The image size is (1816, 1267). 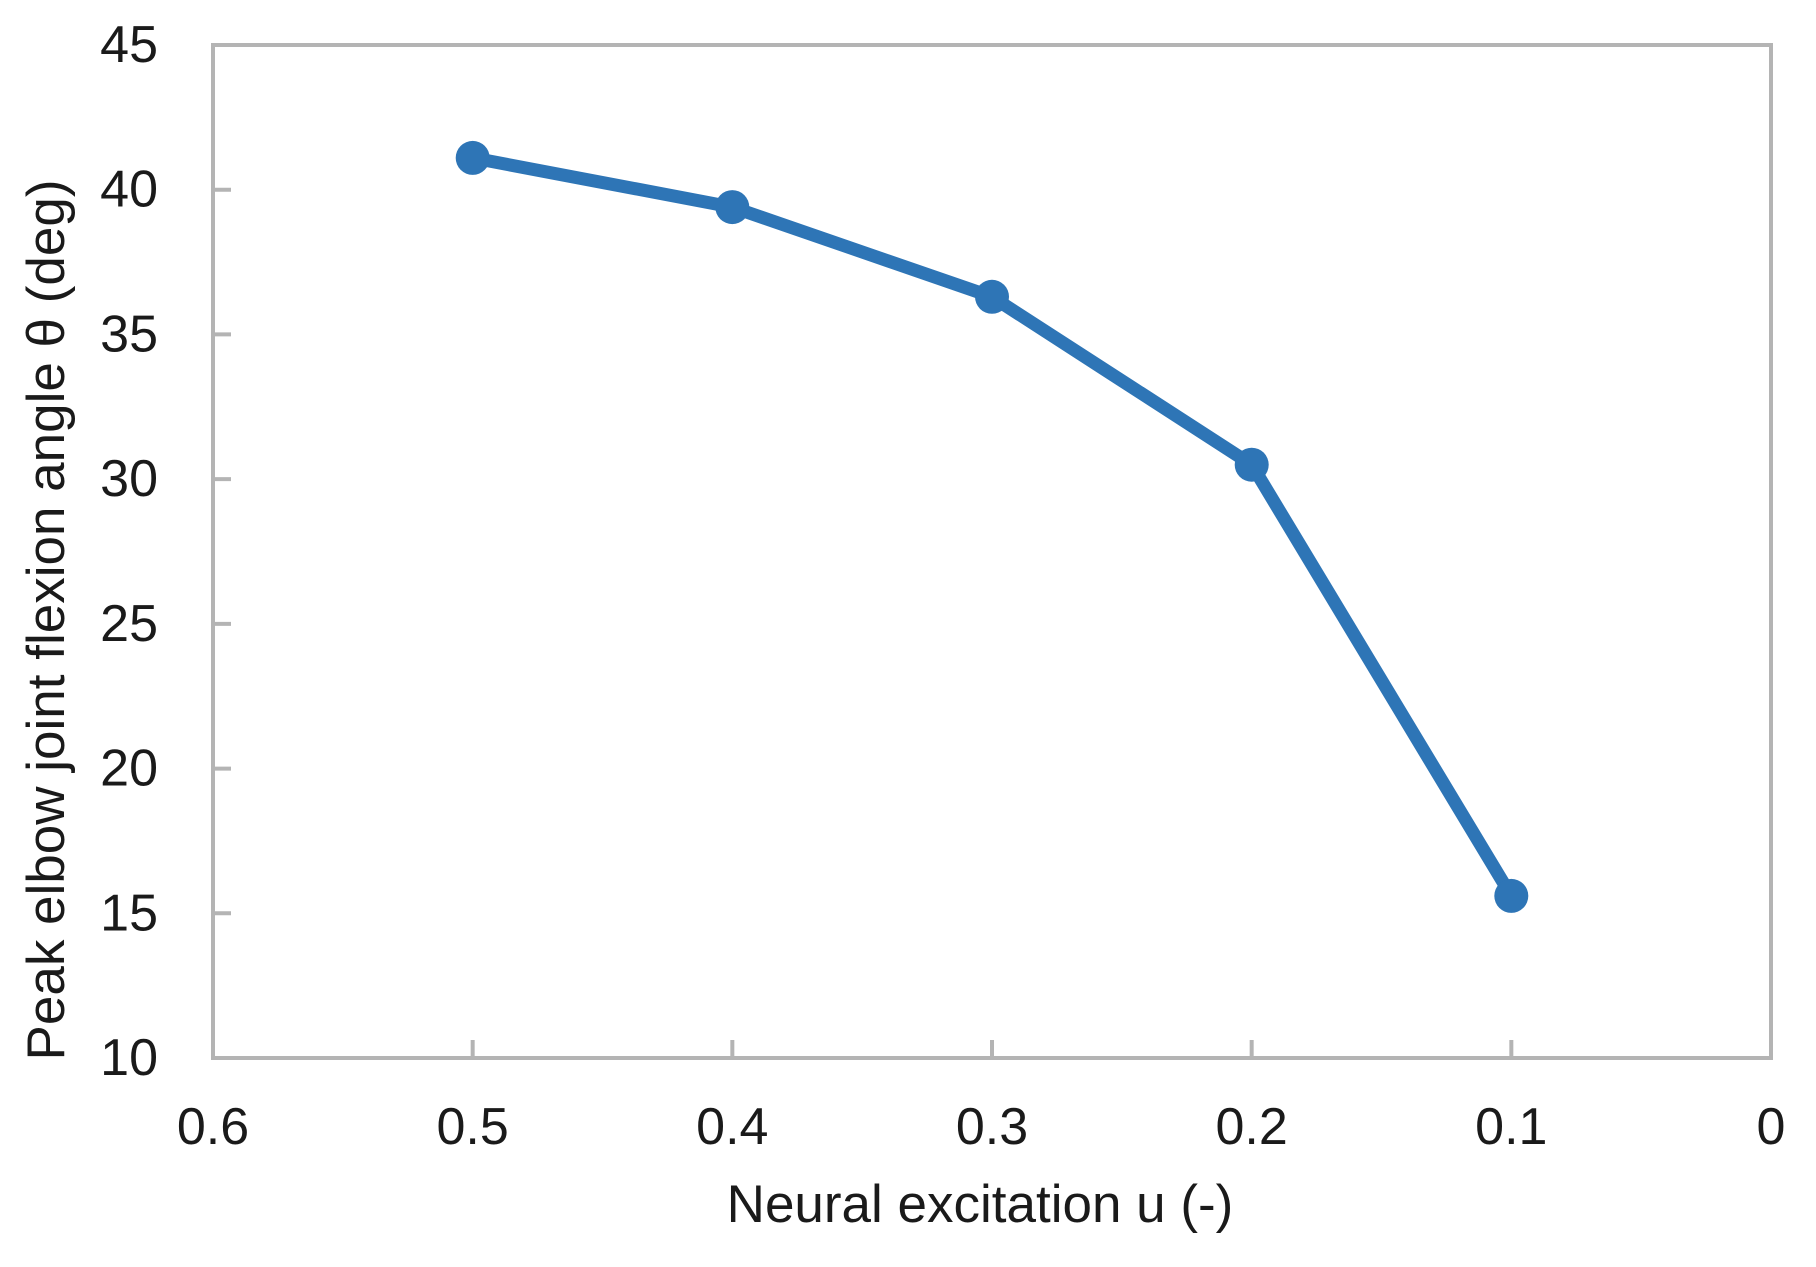 I want to click on y-axis-tick-labels: 10 15 20 25 30 35 40 45, so click(x=129, y=551).